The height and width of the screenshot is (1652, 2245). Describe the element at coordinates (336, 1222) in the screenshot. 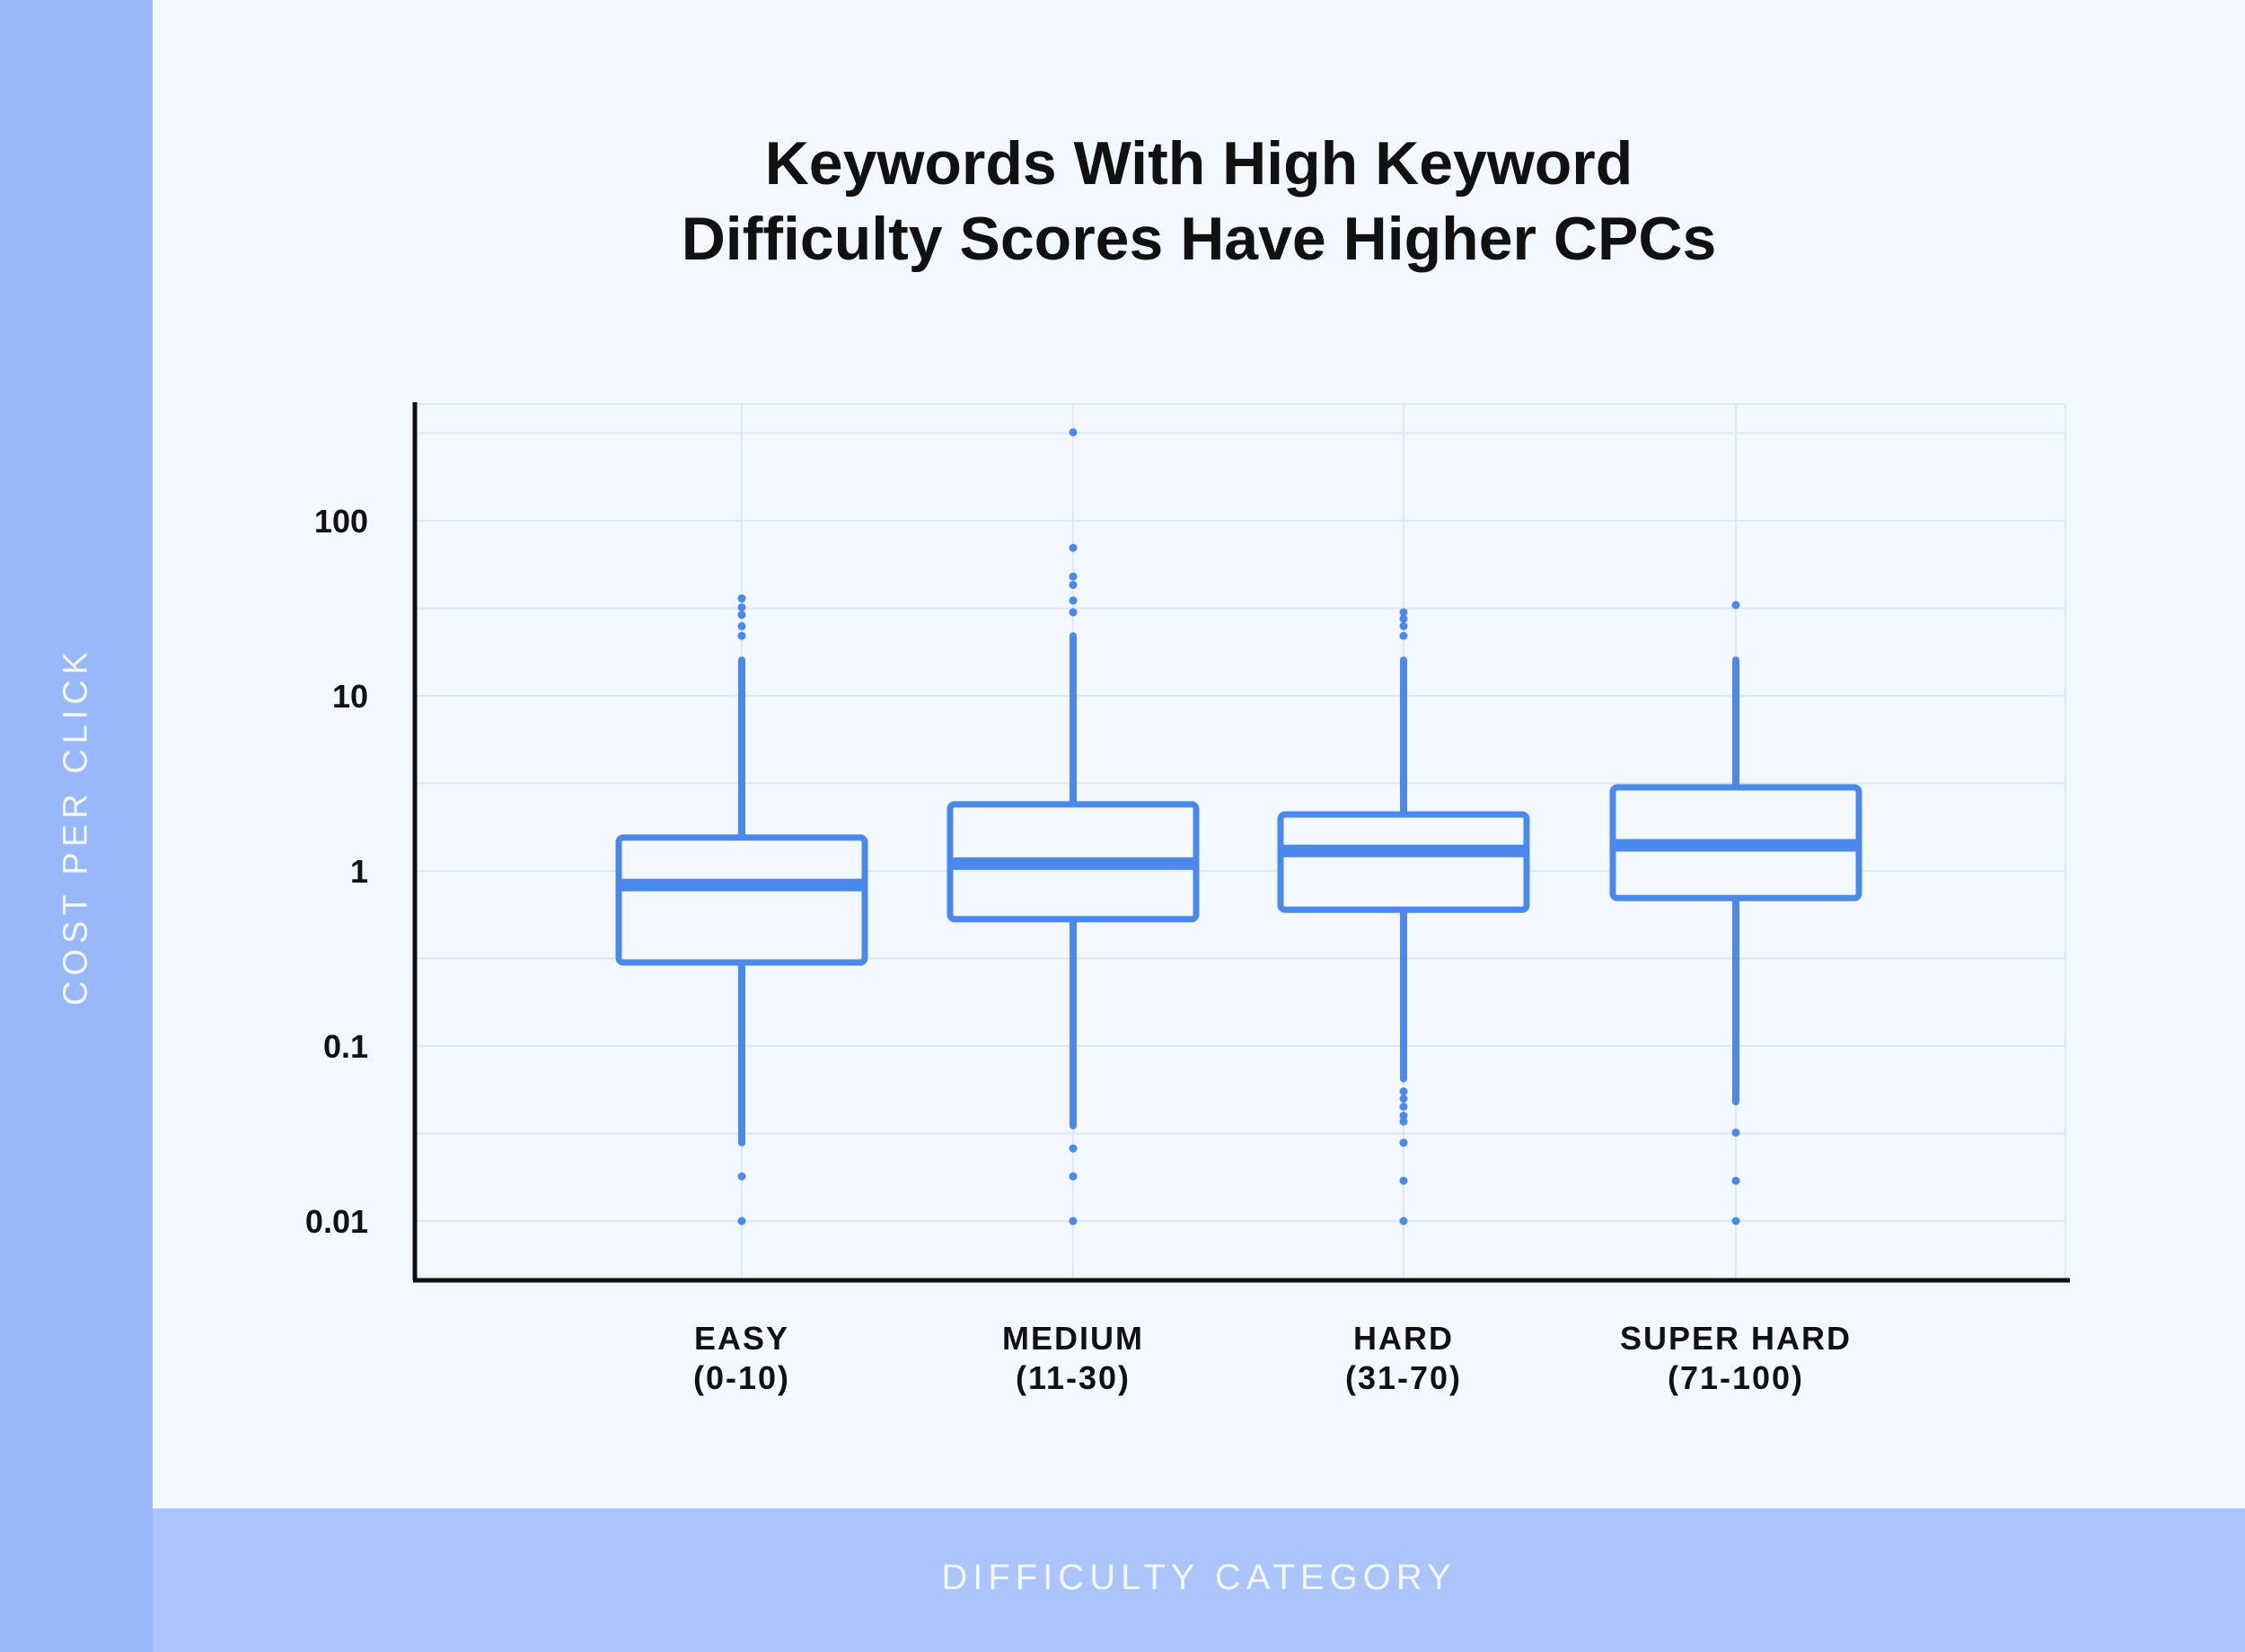

I see `y-tick-label: 0.01` at that location.